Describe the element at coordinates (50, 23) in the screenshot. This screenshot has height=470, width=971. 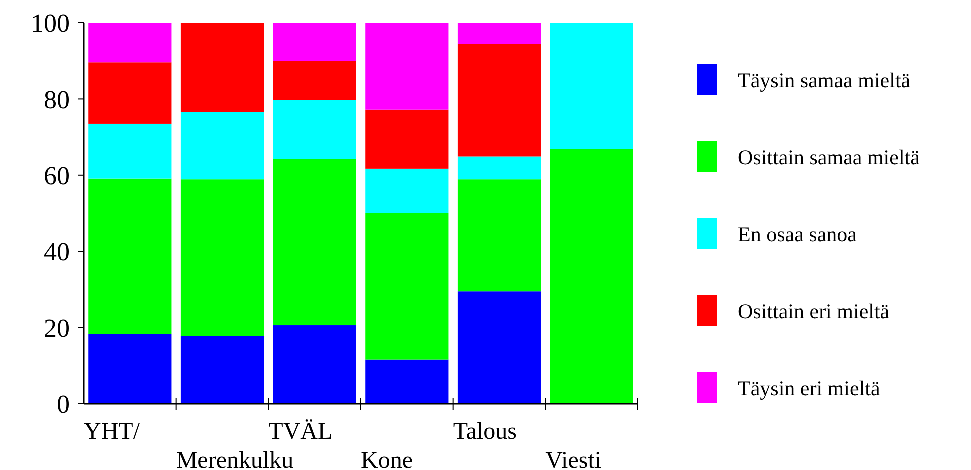
I see `y-tick-label: 100` at that location.